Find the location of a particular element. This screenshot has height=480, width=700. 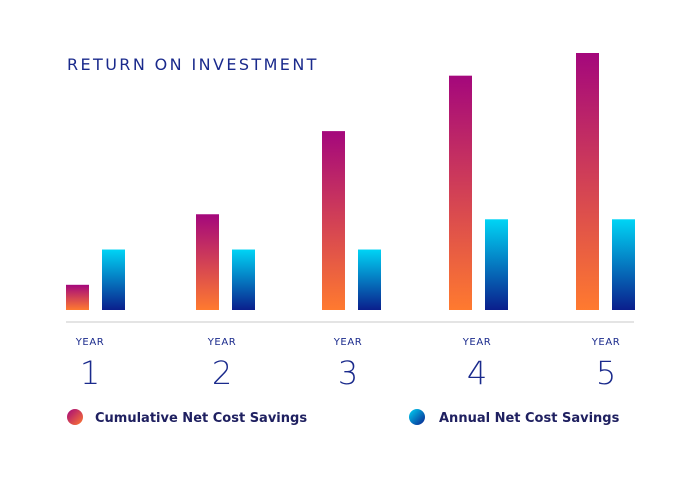

x-tick-label-year-1: 1 is located at coordinates (90, 373).